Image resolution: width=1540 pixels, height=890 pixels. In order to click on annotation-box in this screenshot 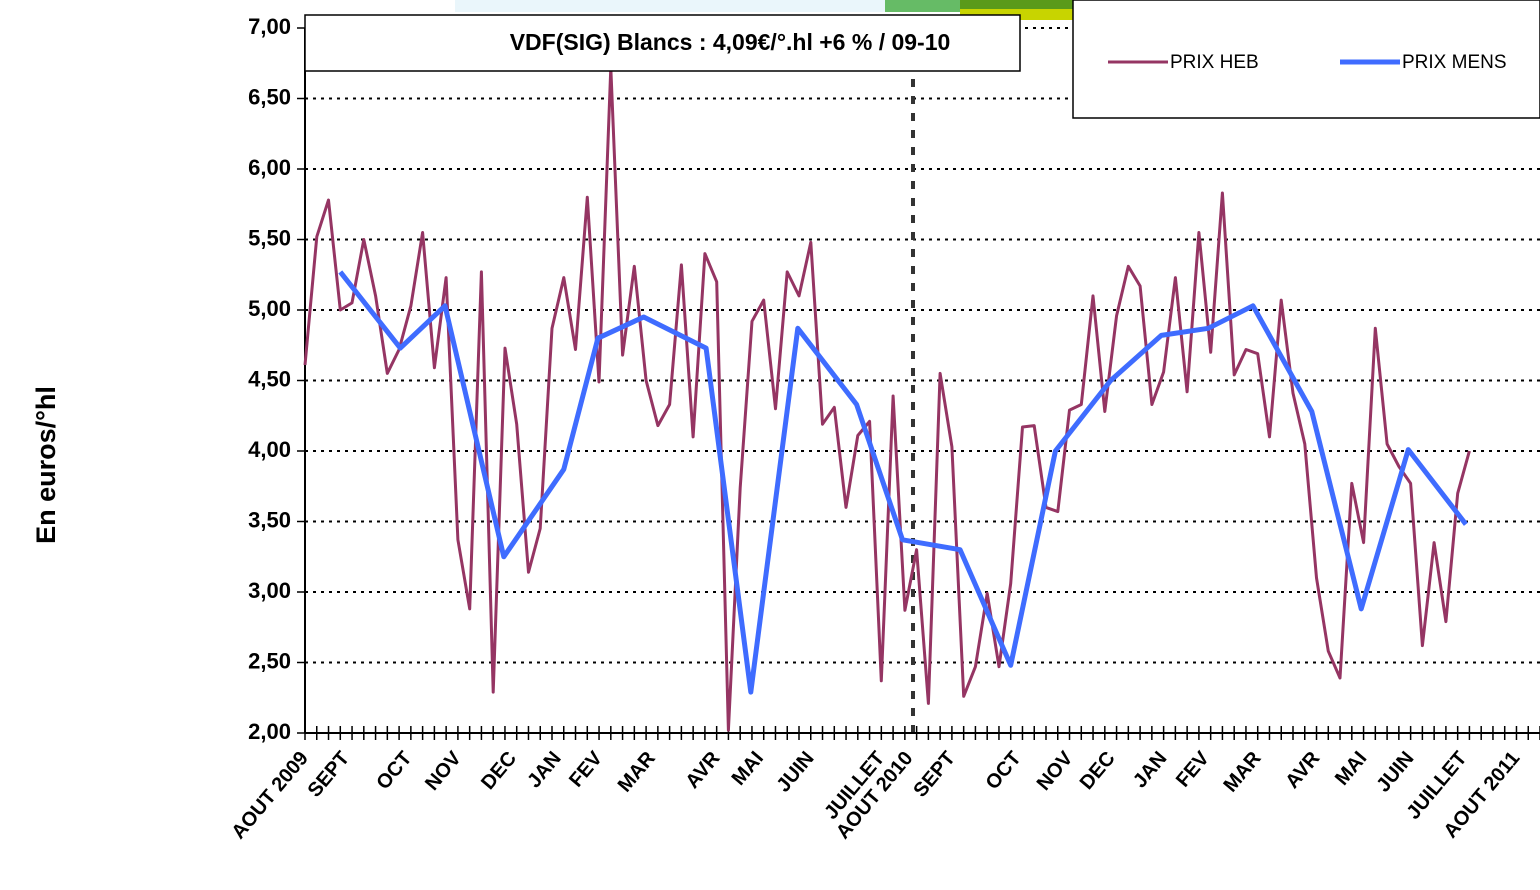, I will do `click(662, 43)`.